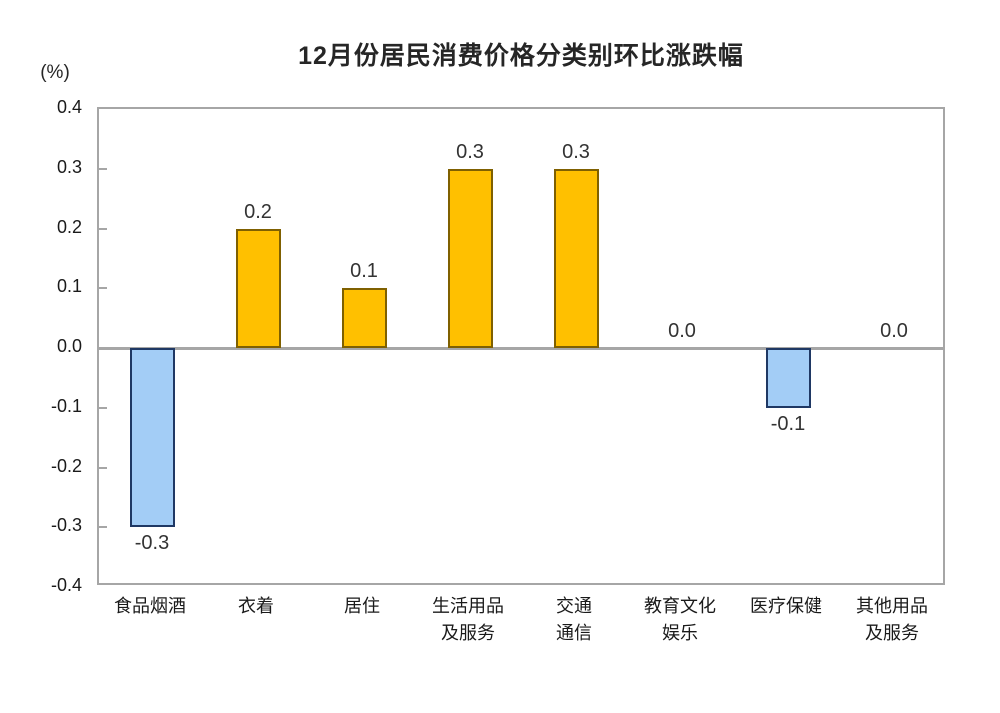 The width and height of the screenshot is (1000, 713). I want to click on x-category-label: 衣着, so click(256, 606).